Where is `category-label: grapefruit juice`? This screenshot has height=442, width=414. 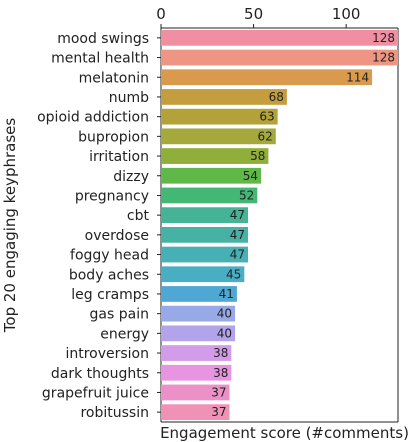 category-label: grapefruit juice is located at coordinates (95, 393).